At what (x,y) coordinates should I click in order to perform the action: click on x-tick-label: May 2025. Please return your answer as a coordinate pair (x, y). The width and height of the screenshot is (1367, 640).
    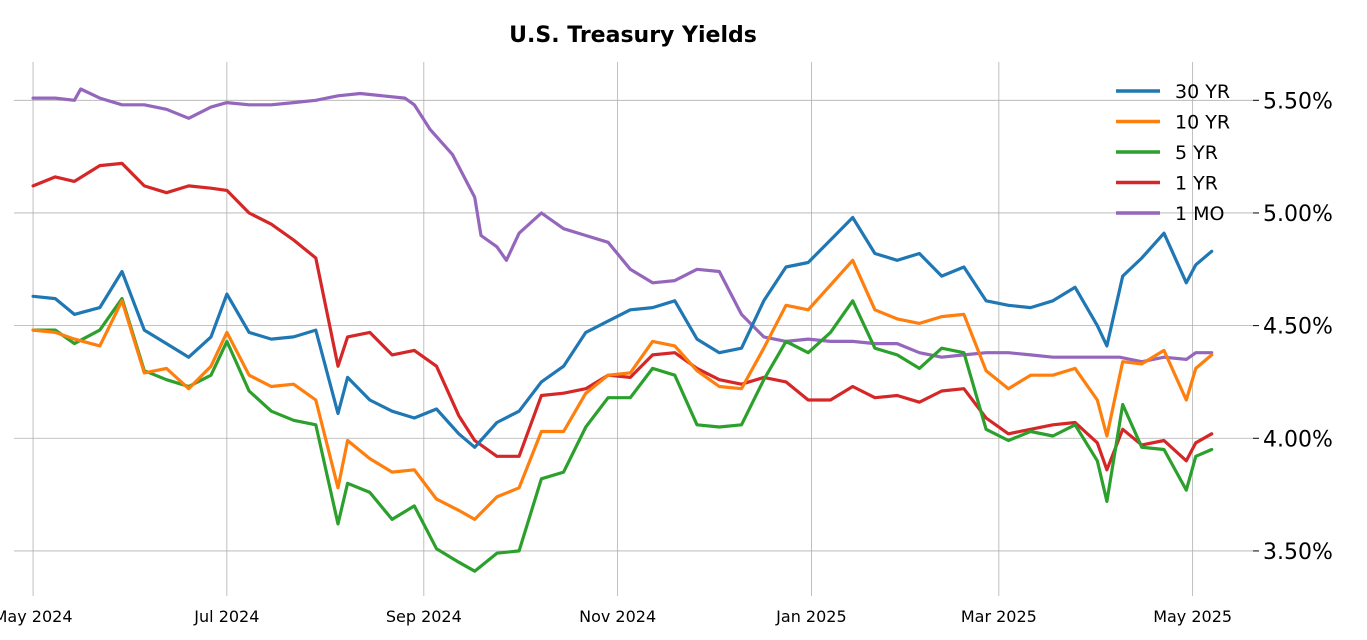
    Looking at the image, I should click on (1192, 616).